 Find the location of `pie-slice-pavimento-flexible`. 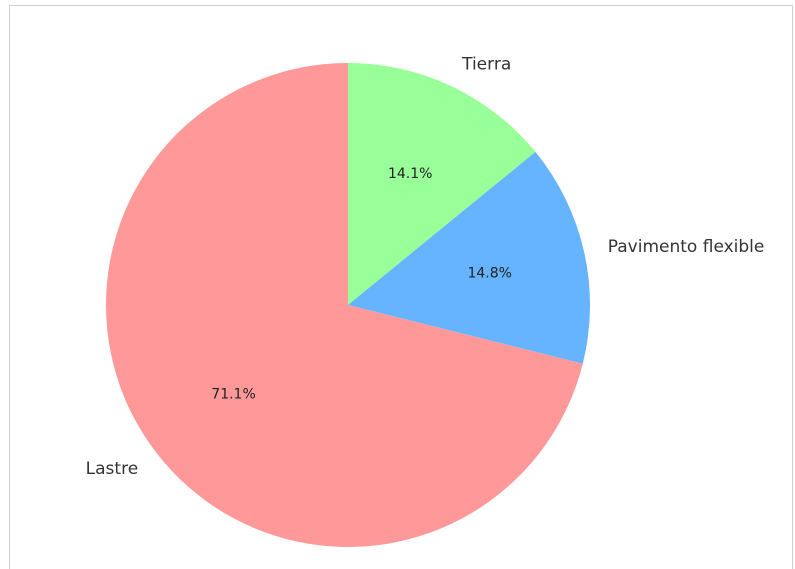

pie-slice-pavimento-flexible is located at coordinates (469, 257).